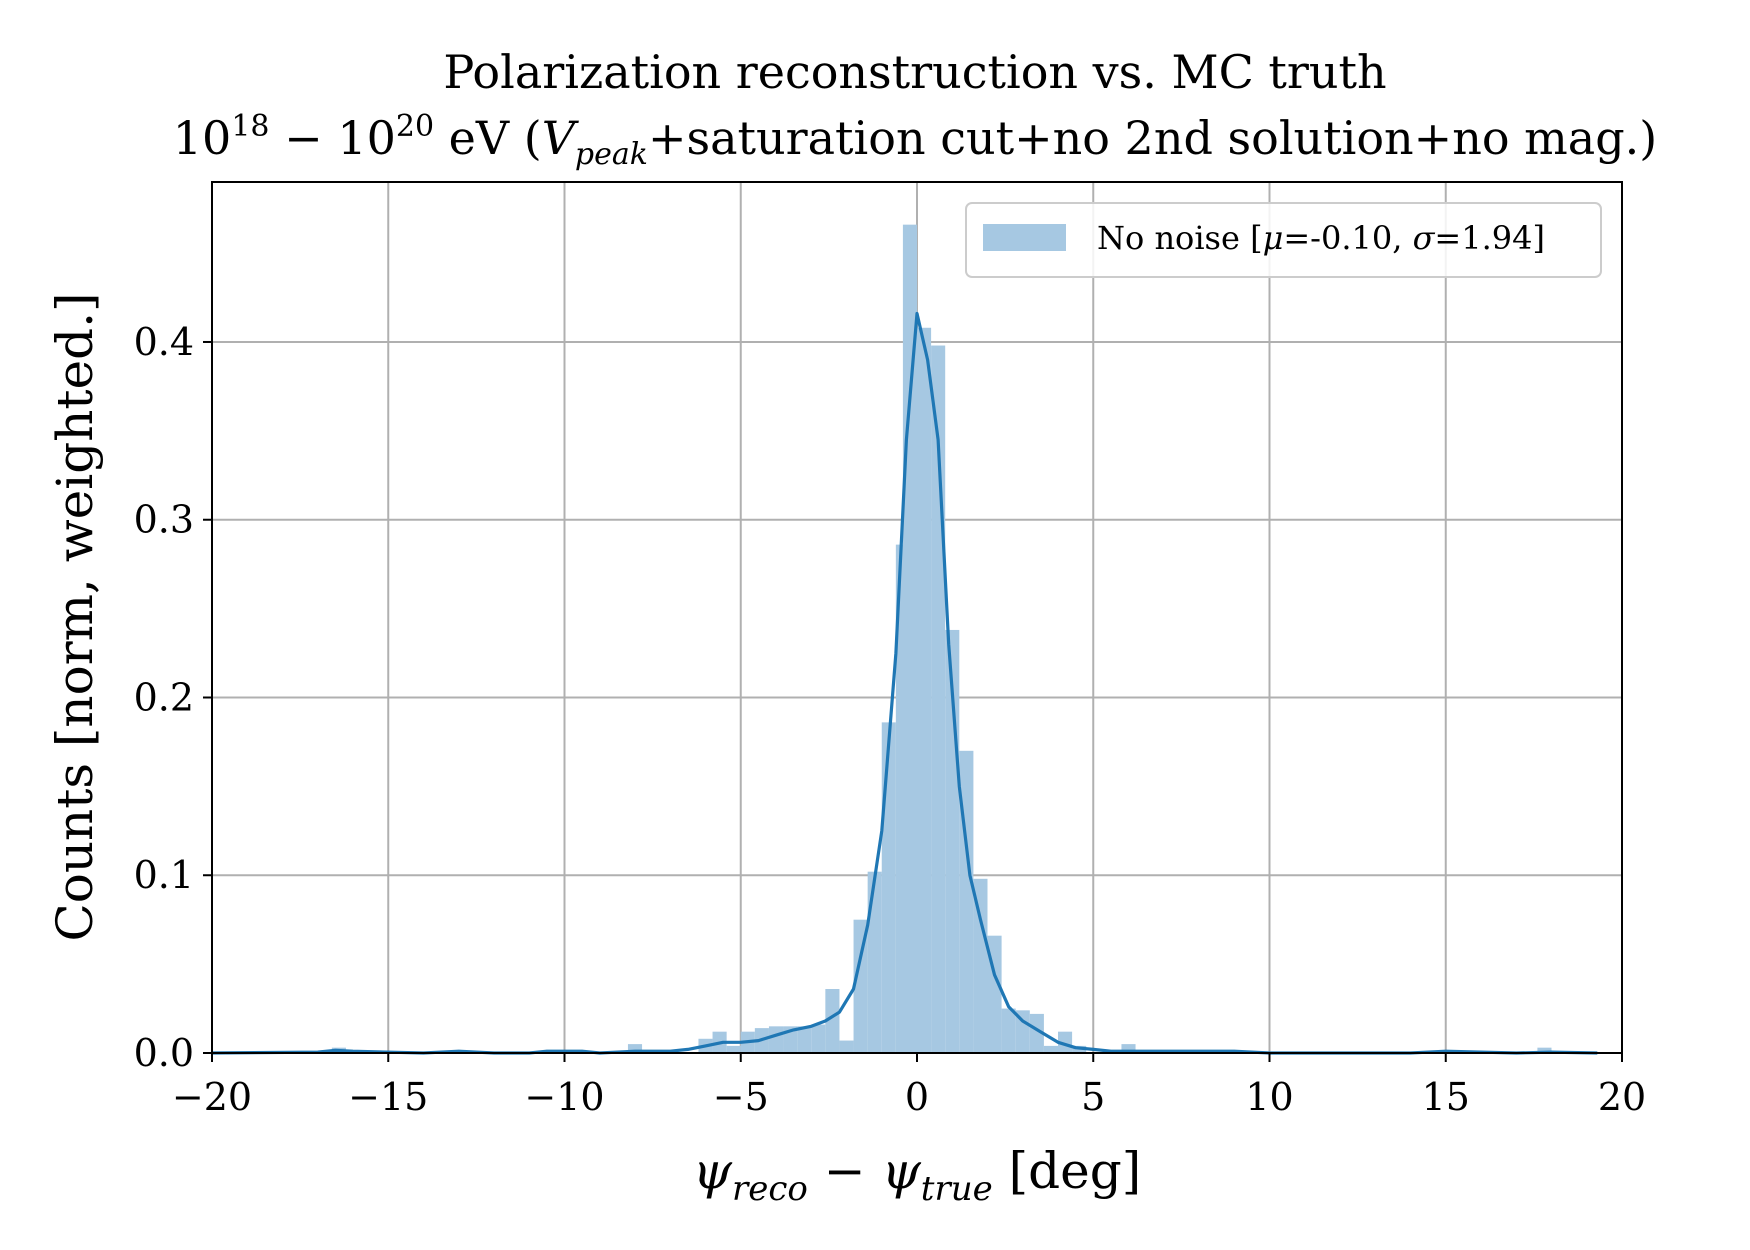  I want to click on title-var-sub: peak, so click(611, 154).